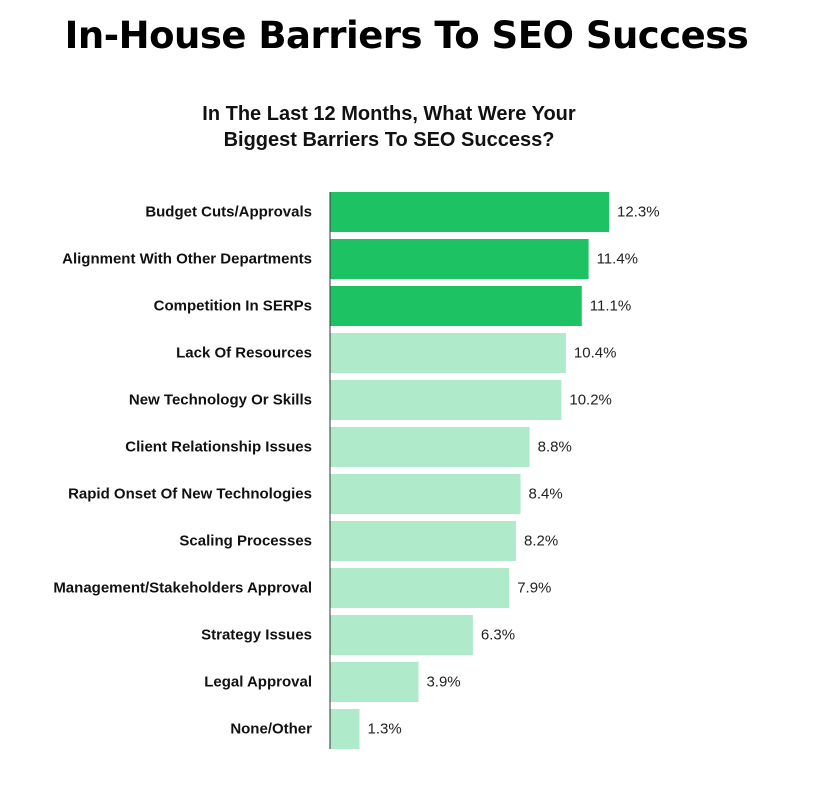  What do you see at coordinates (423, 541) in the screenshot?
I see `bar-scaling-processes` at bounding box center [423, 541].